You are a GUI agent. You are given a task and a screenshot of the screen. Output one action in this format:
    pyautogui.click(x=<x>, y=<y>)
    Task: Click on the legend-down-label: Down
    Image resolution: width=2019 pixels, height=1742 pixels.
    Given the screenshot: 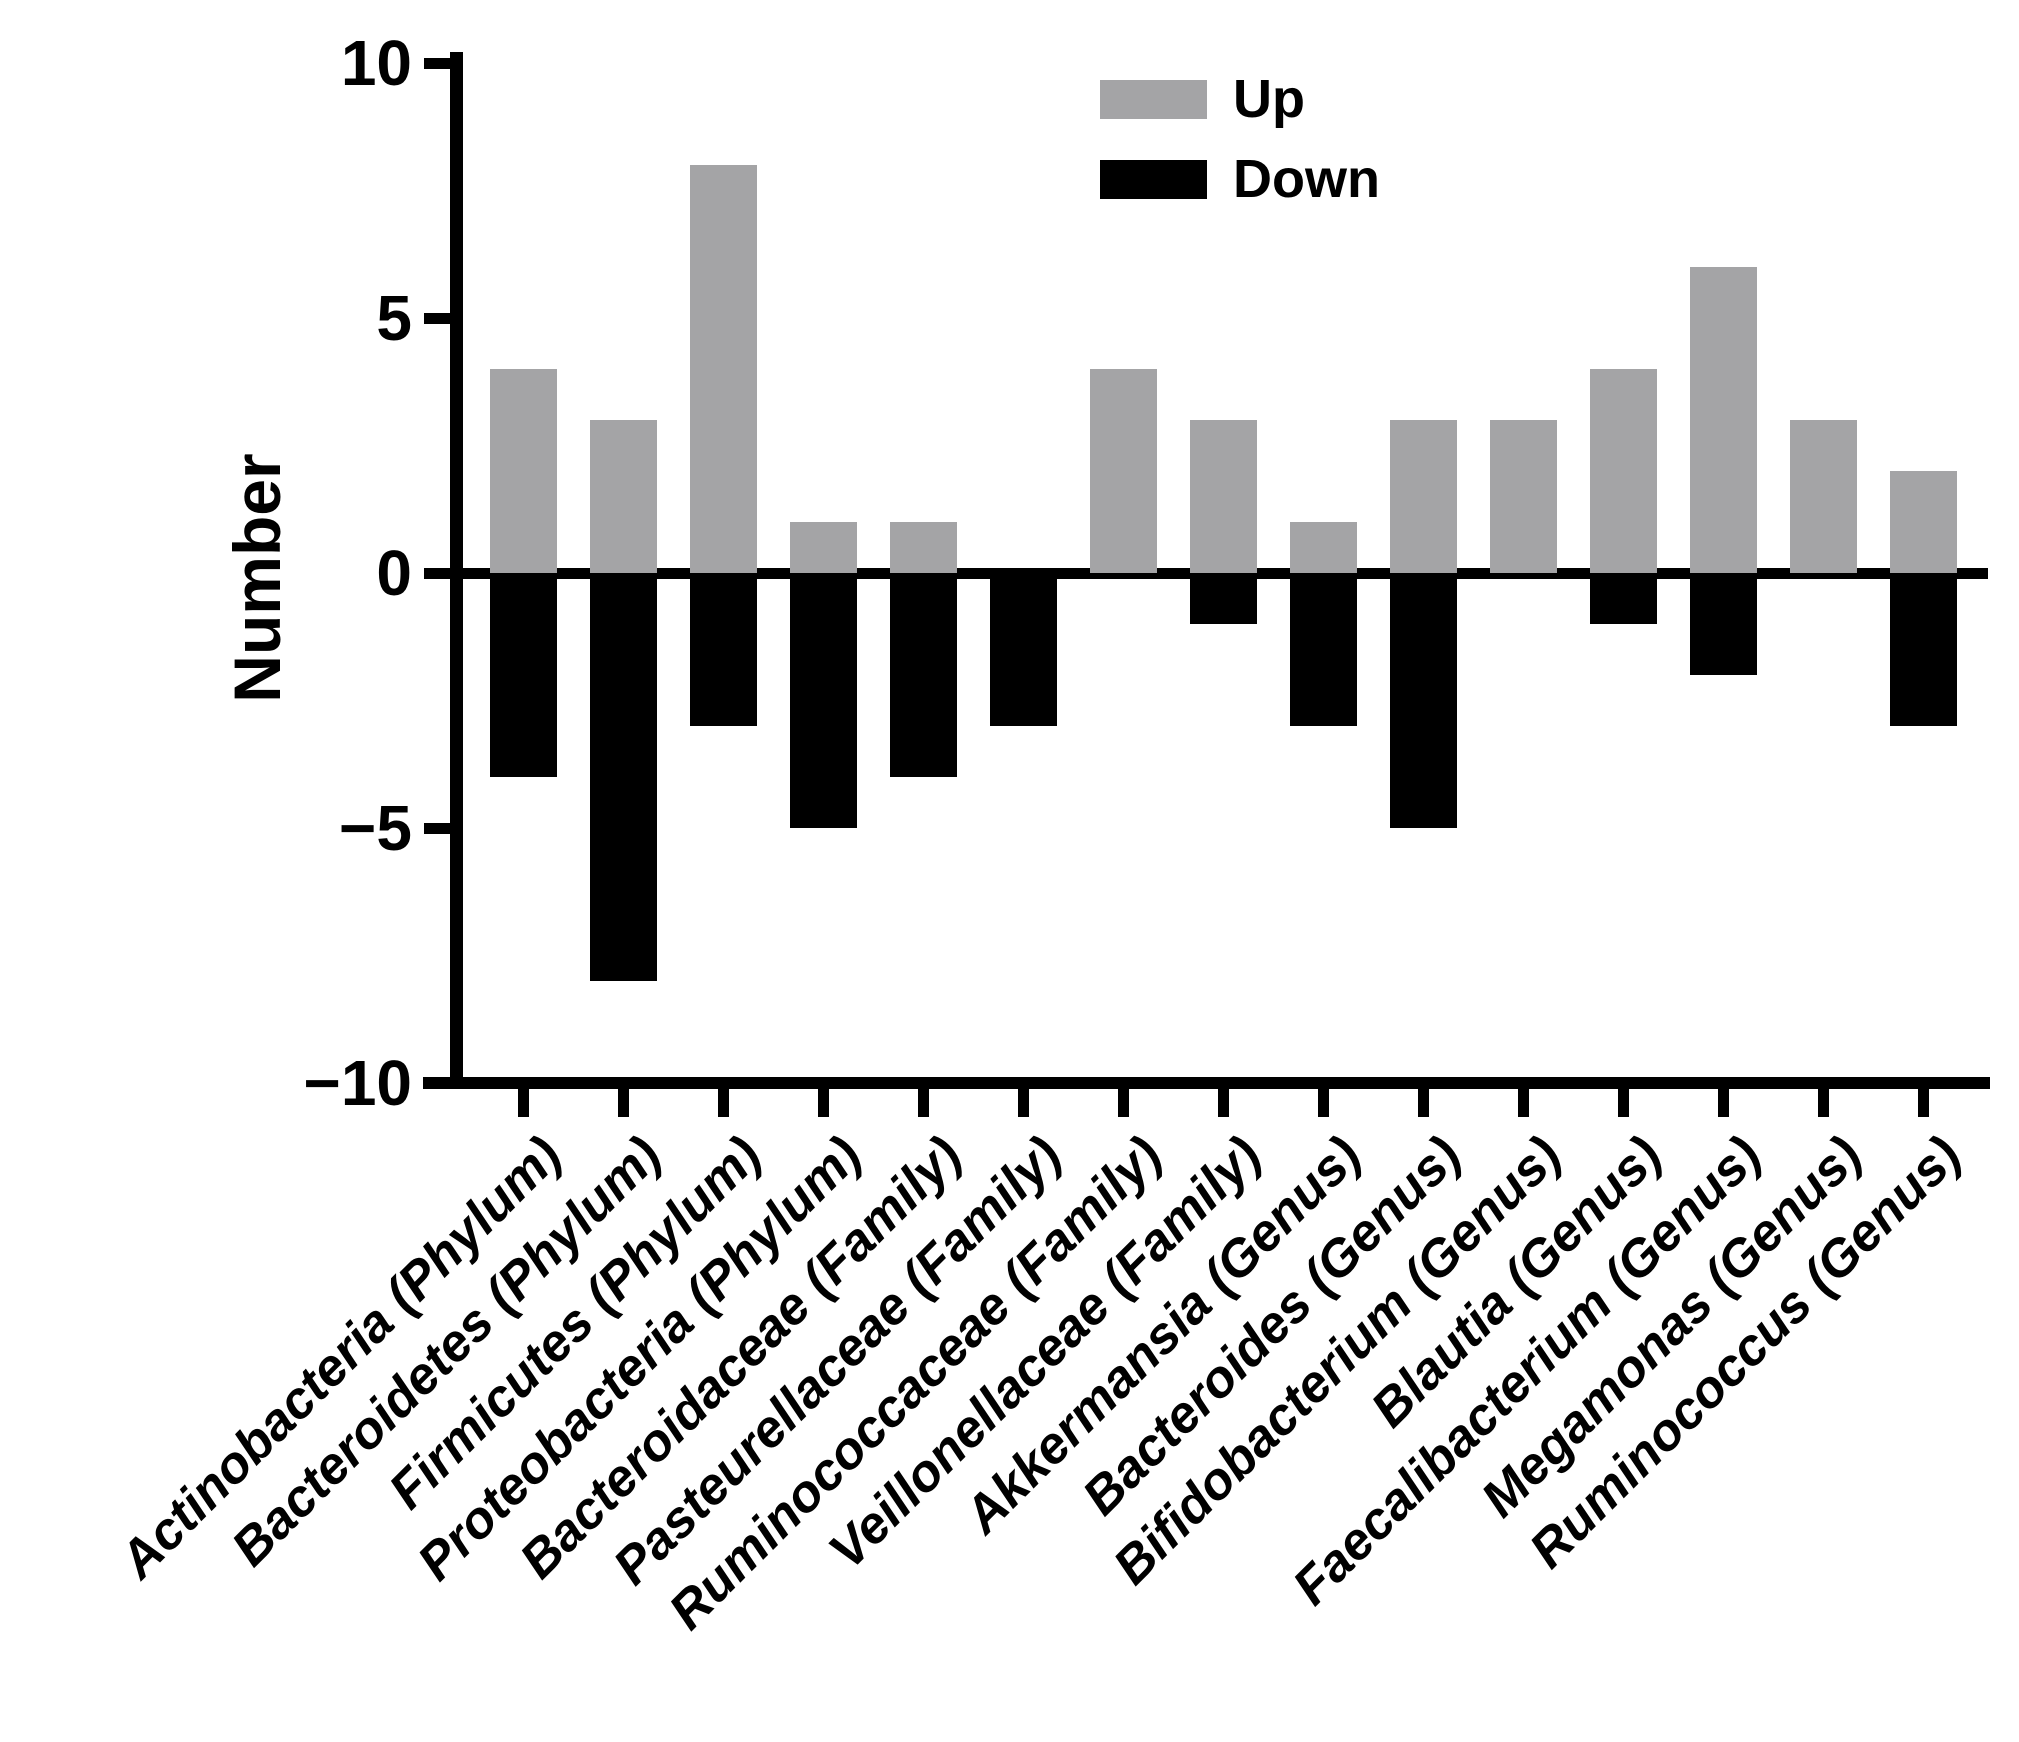 What is the action you would take?
    pyautogui.click(x=1306, y=179)
    